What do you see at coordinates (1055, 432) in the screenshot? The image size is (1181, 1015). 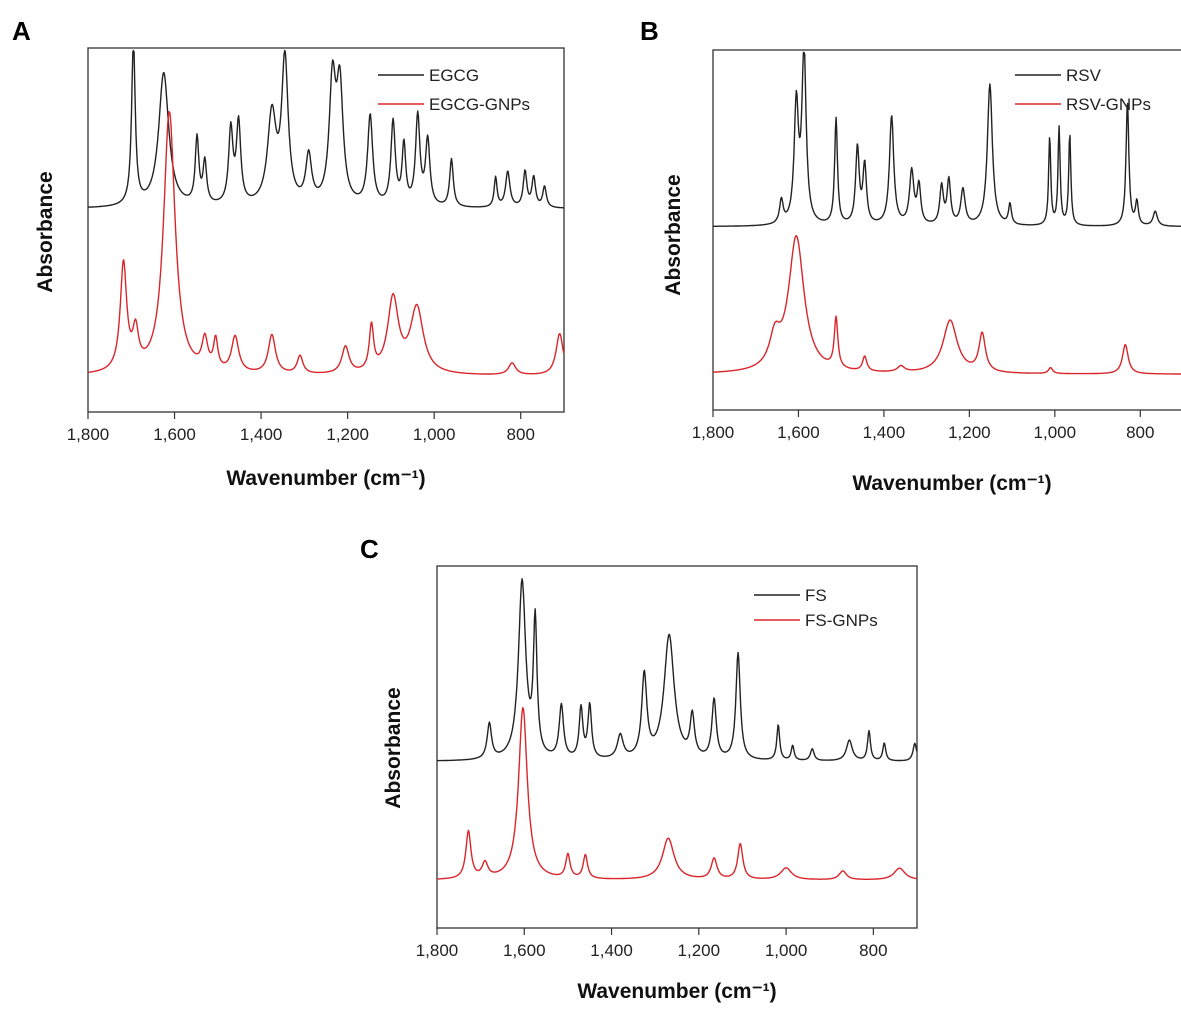 I see `x-tick-label-b: 1,000` at bounding box center [1055, 432].